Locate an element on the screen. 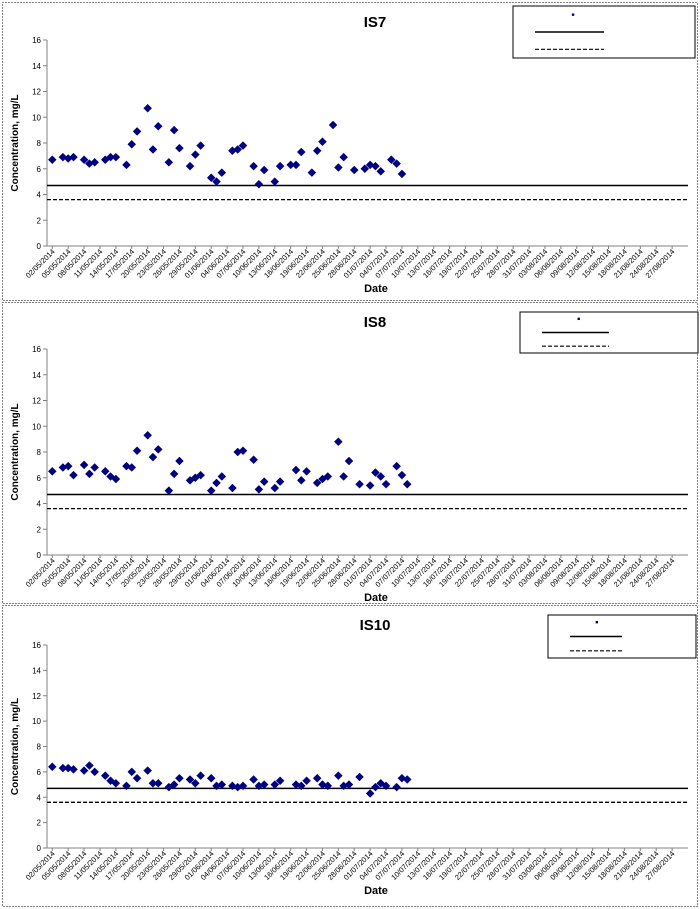 The height and width of the screenshot is (909, 700). y-tick-label: 14 is located at coordinates (36, 375).